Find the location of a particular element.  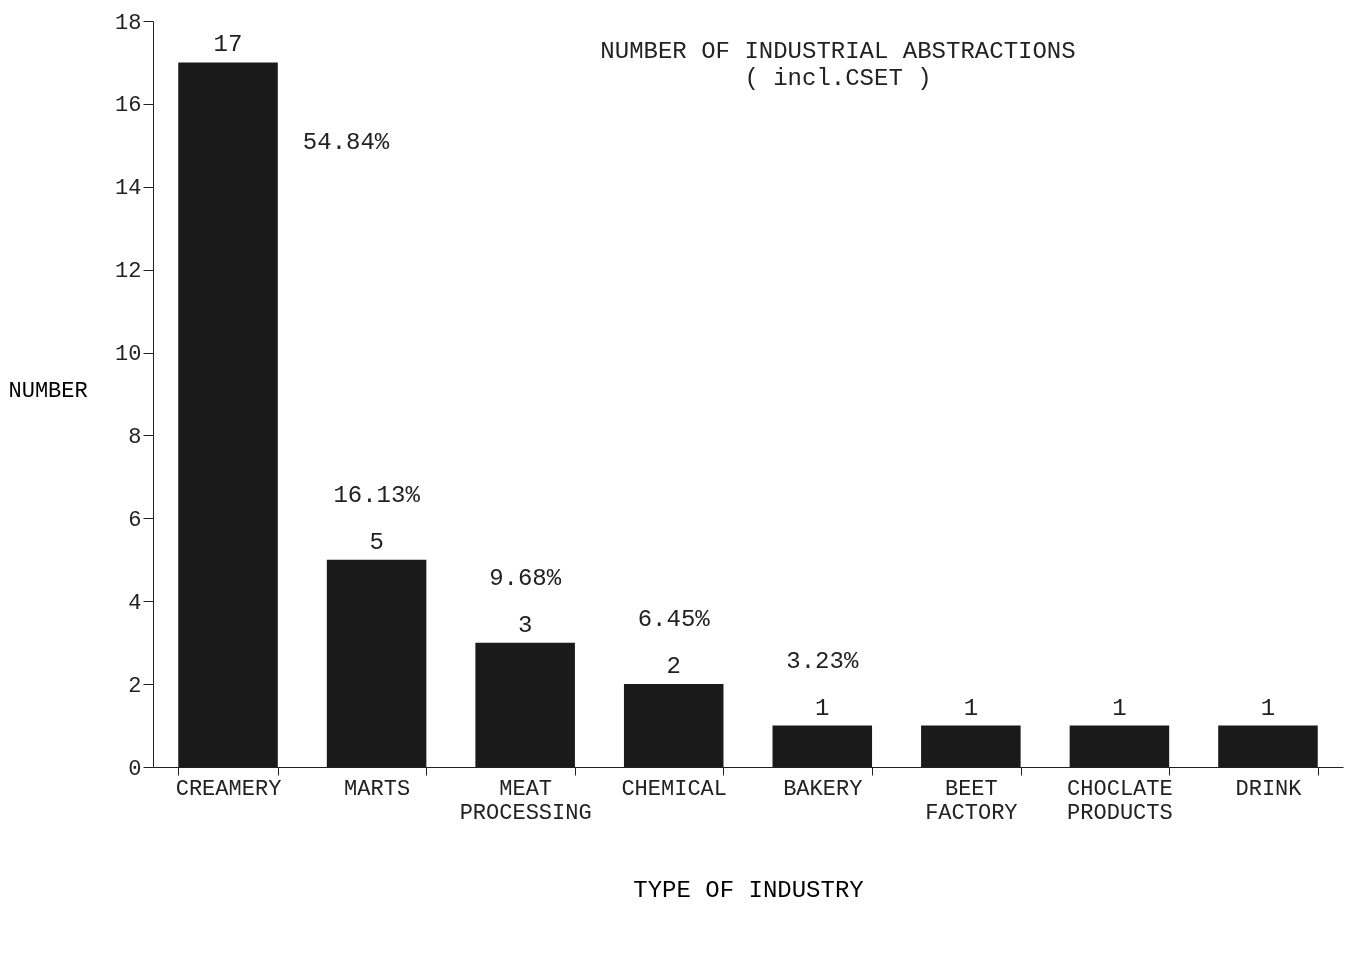

y-tick-label: 18 is located at coordinates (128, 23).